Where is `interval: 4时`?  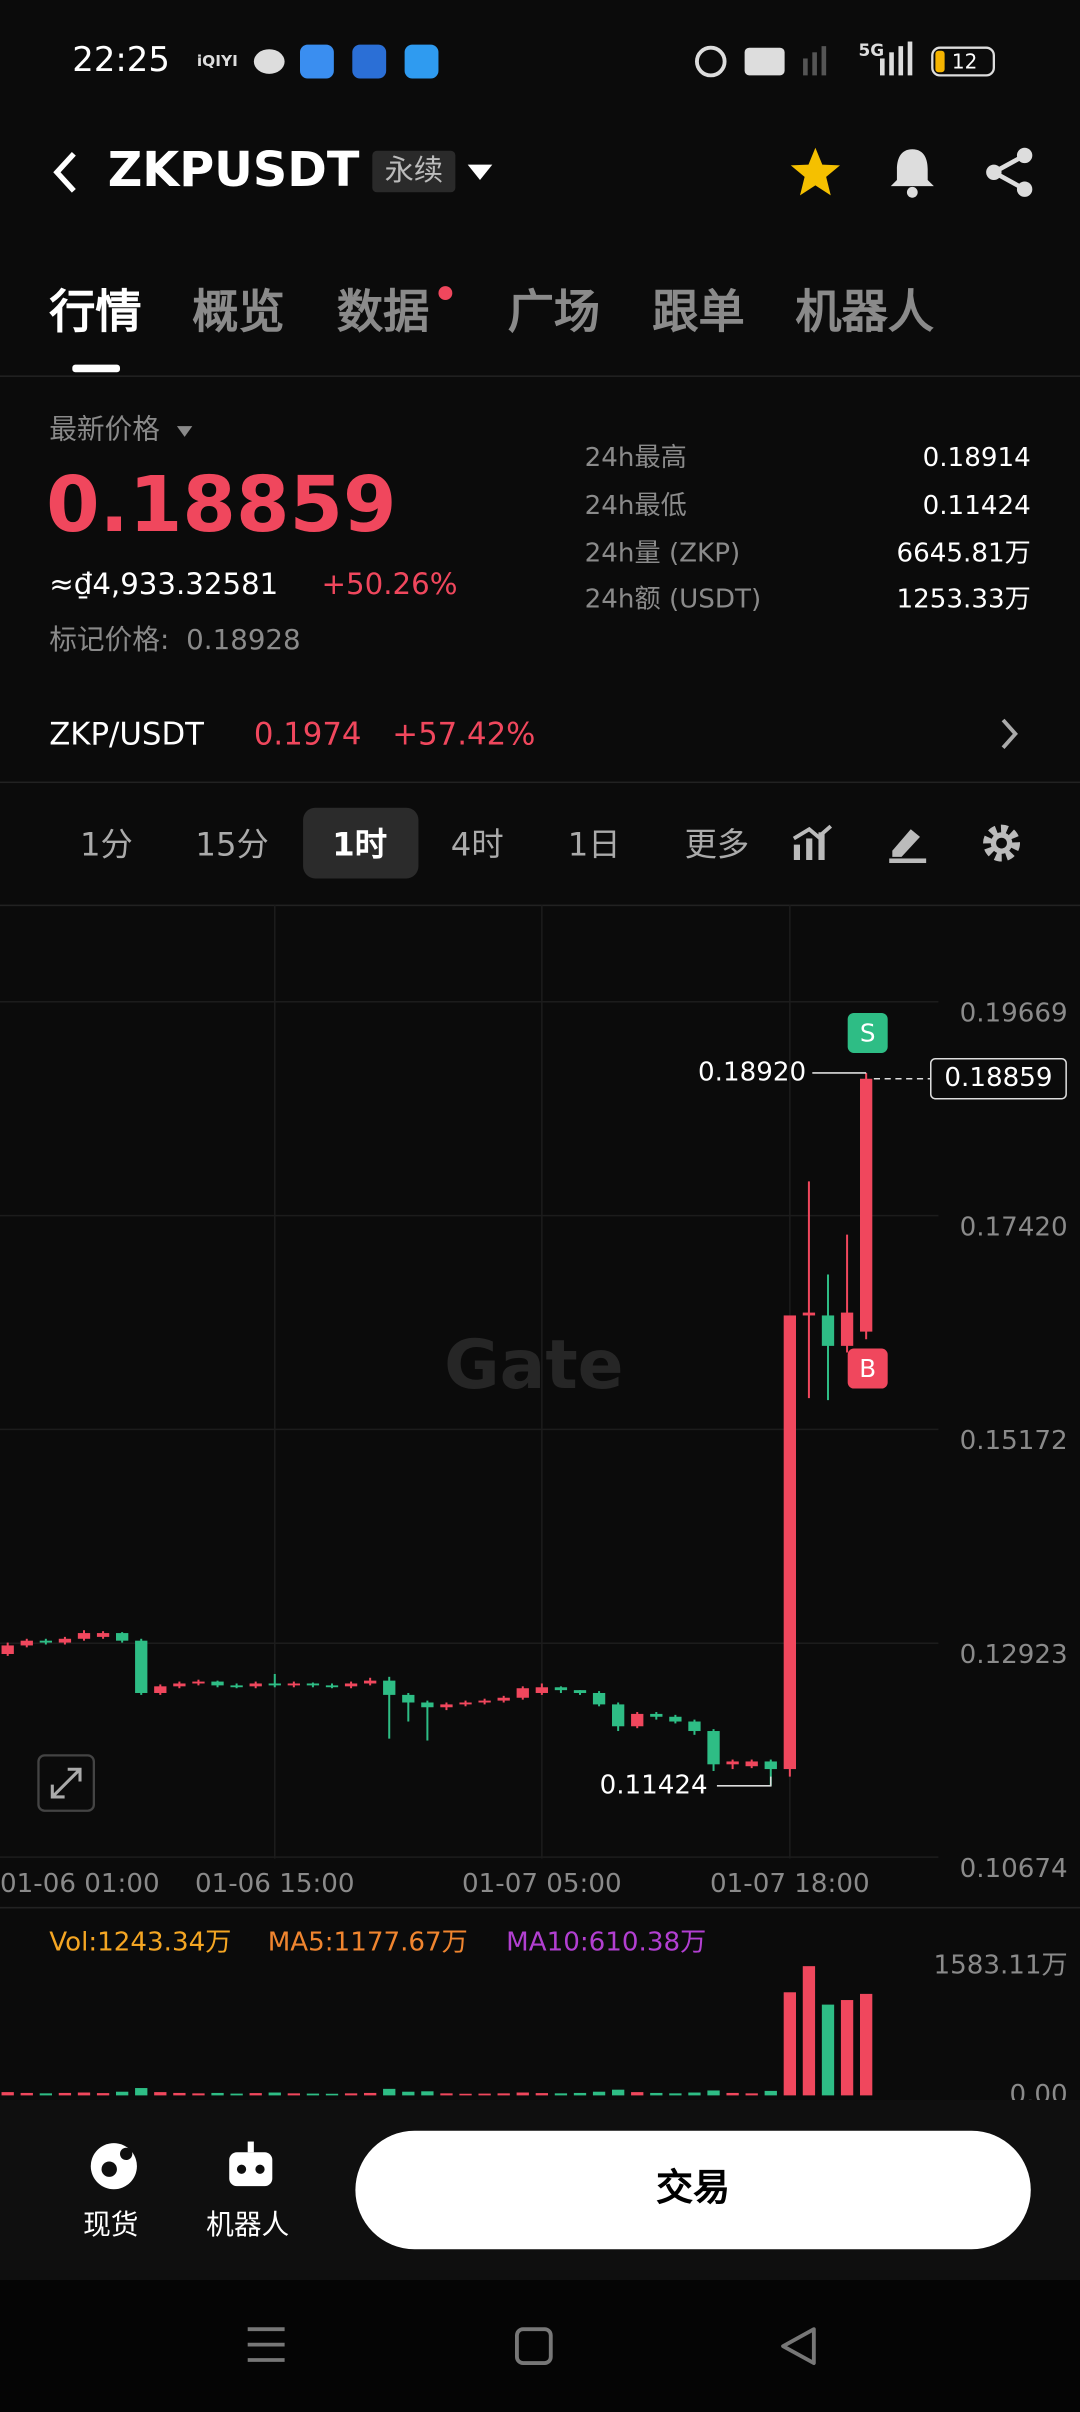
interval: 4时 is located at coordinates (477, 845).